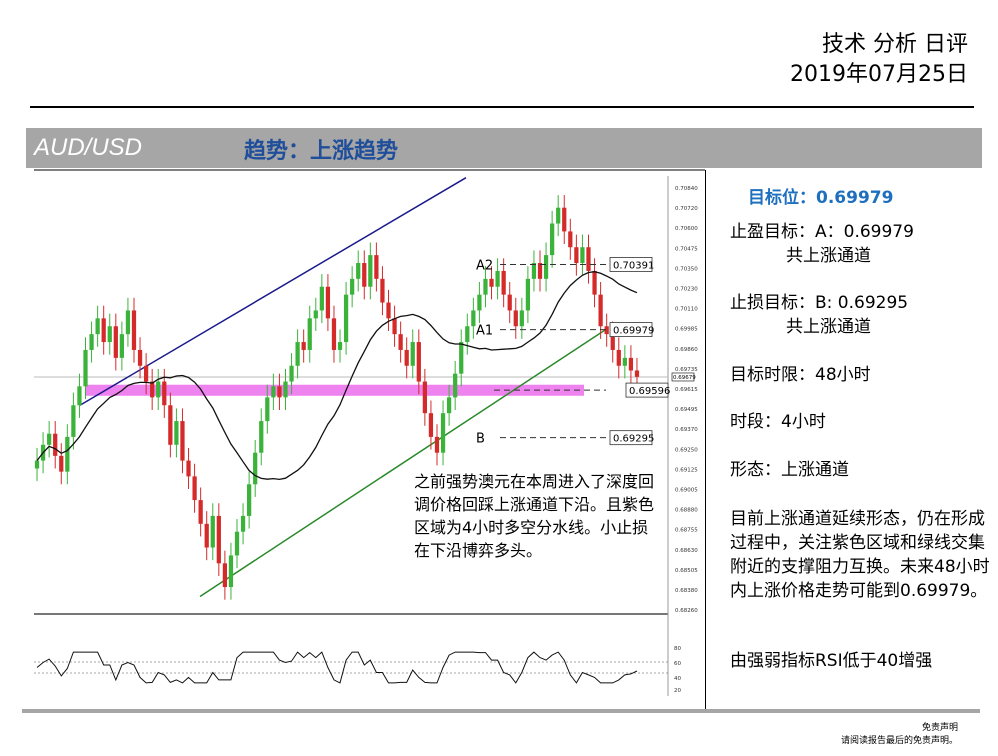 The image size is (998, 756). What do you see at coordinates (677, 664) in the screenshot?
I see `rsi-tick-label: 60` at bounding box center [677, 664].